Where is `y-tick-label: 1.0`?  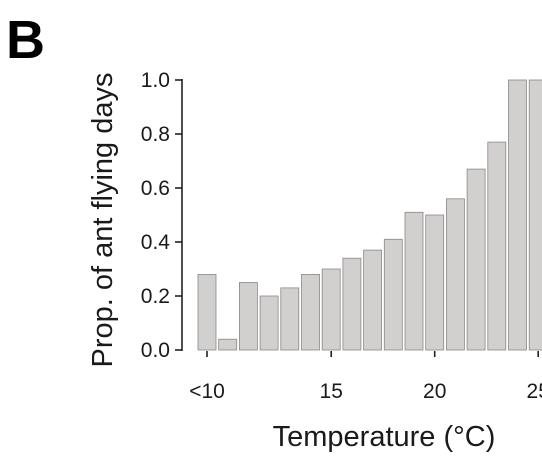 y-tick-label: 1.0 is located at coordinates (155, 80).